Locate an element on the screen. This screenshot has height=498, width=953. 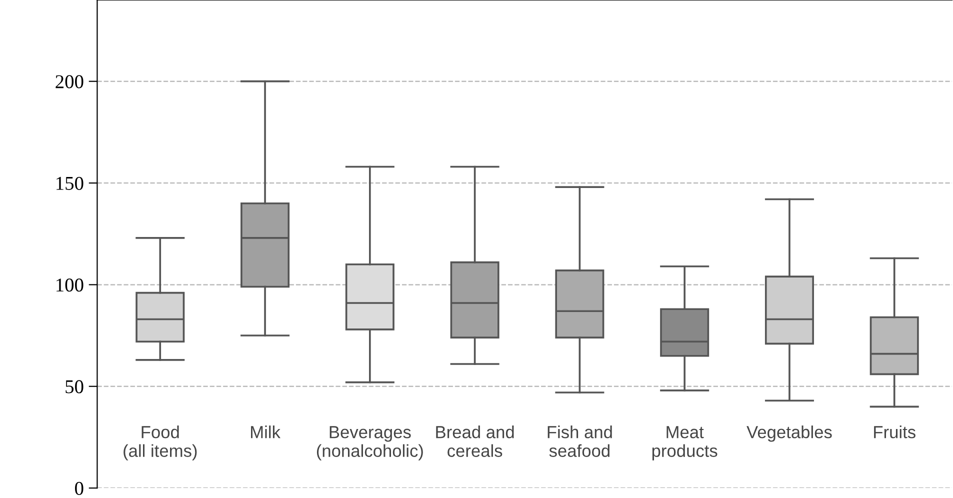
x-tick-label: Beverages (nonalcoholic) is located at coordinates (369, 443).